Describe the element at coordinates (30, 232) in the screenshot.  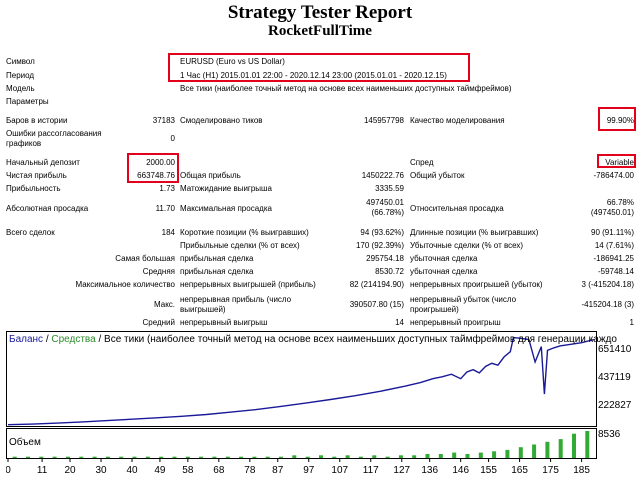
I see `total-trades-label: Всего сделок` at that location.